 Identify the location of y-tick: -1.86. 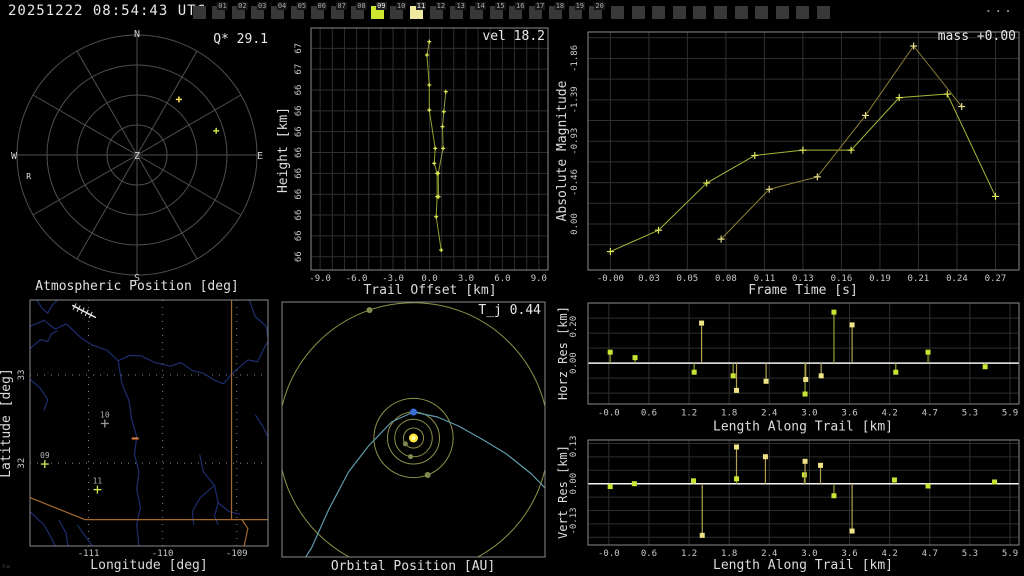
(575, 58).